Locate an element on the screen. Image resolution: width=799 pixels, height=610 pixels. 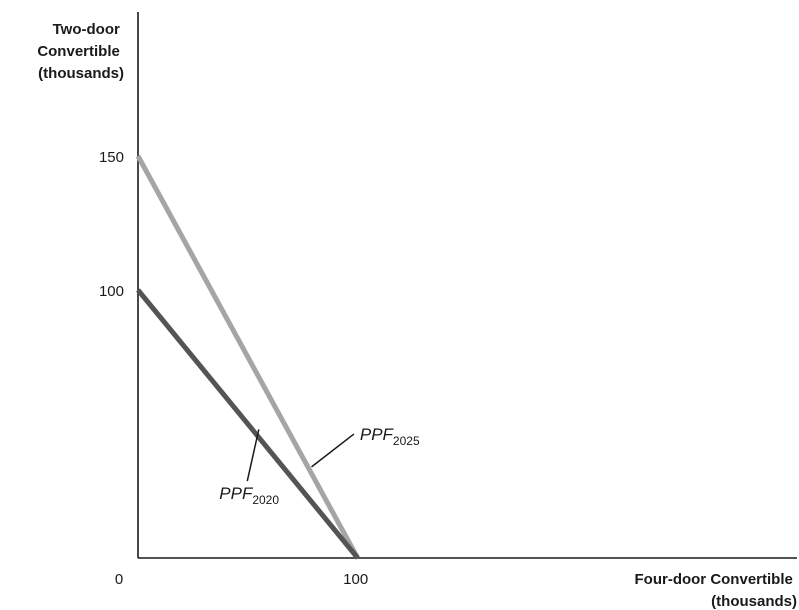
ppf-2020-label: PPF2020 is located at coordinates (249, 495).